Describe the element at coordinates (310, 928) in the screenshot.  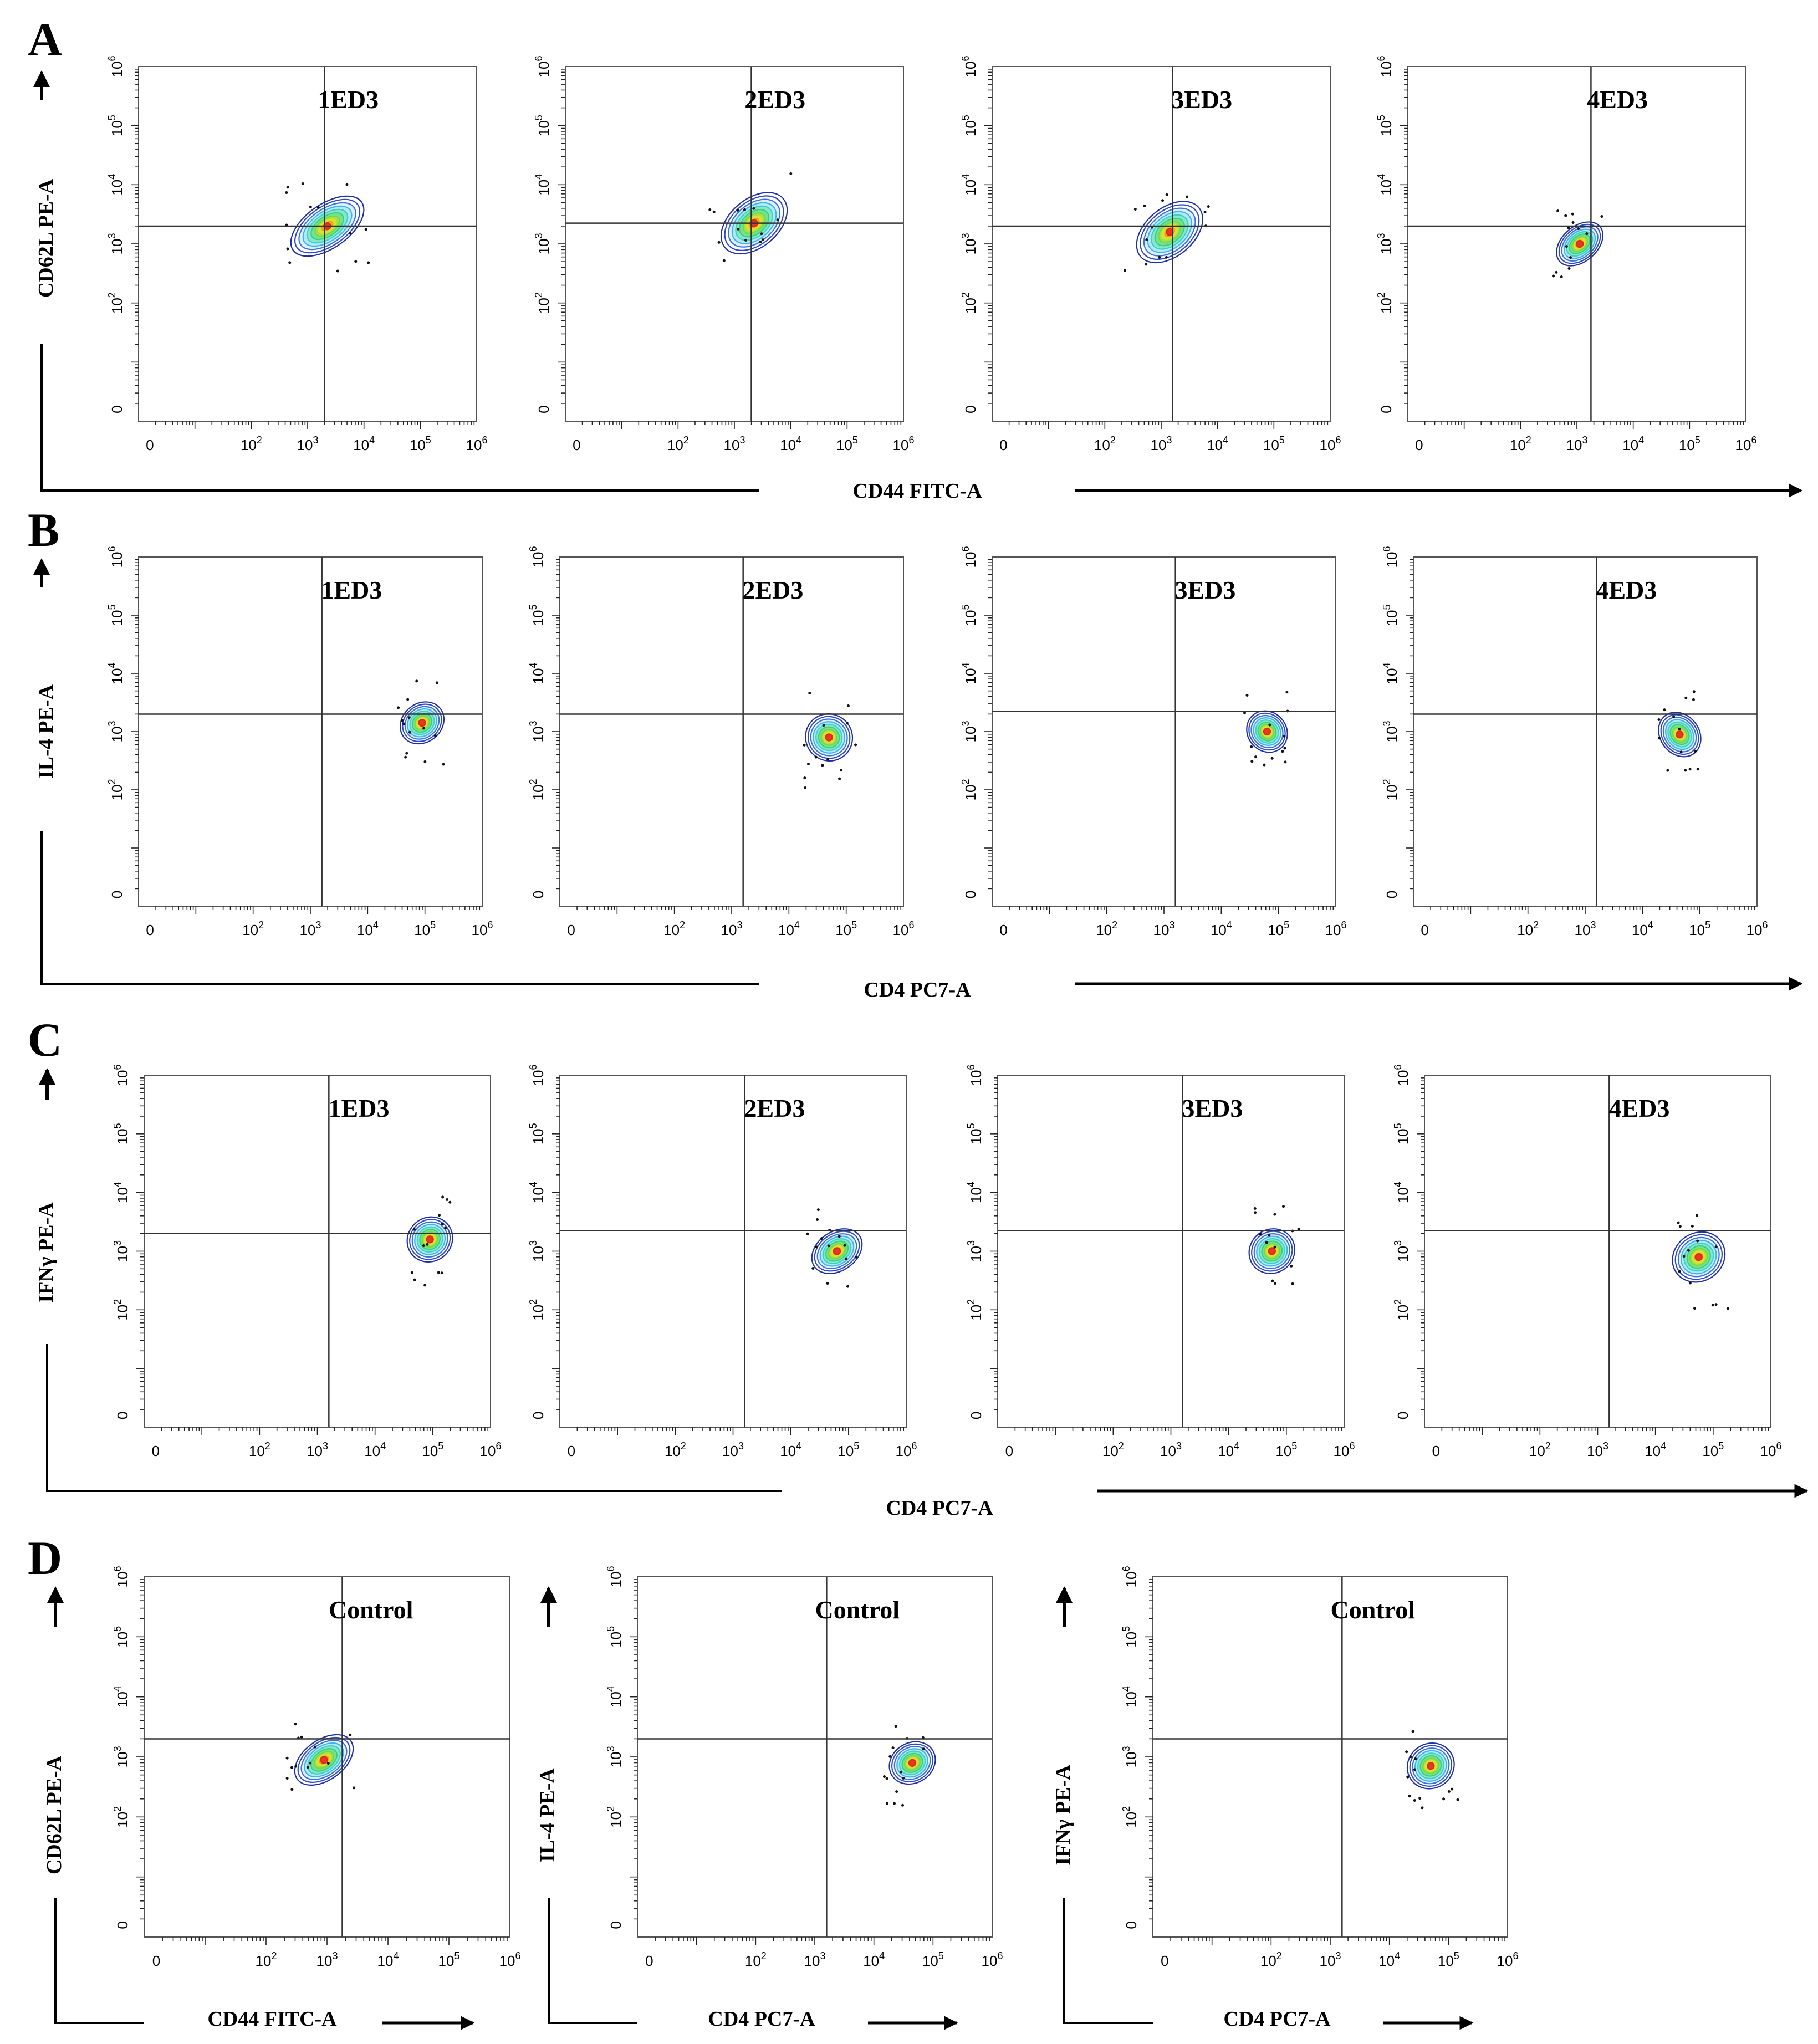
I see `x-tick-label: 10³` at that location.